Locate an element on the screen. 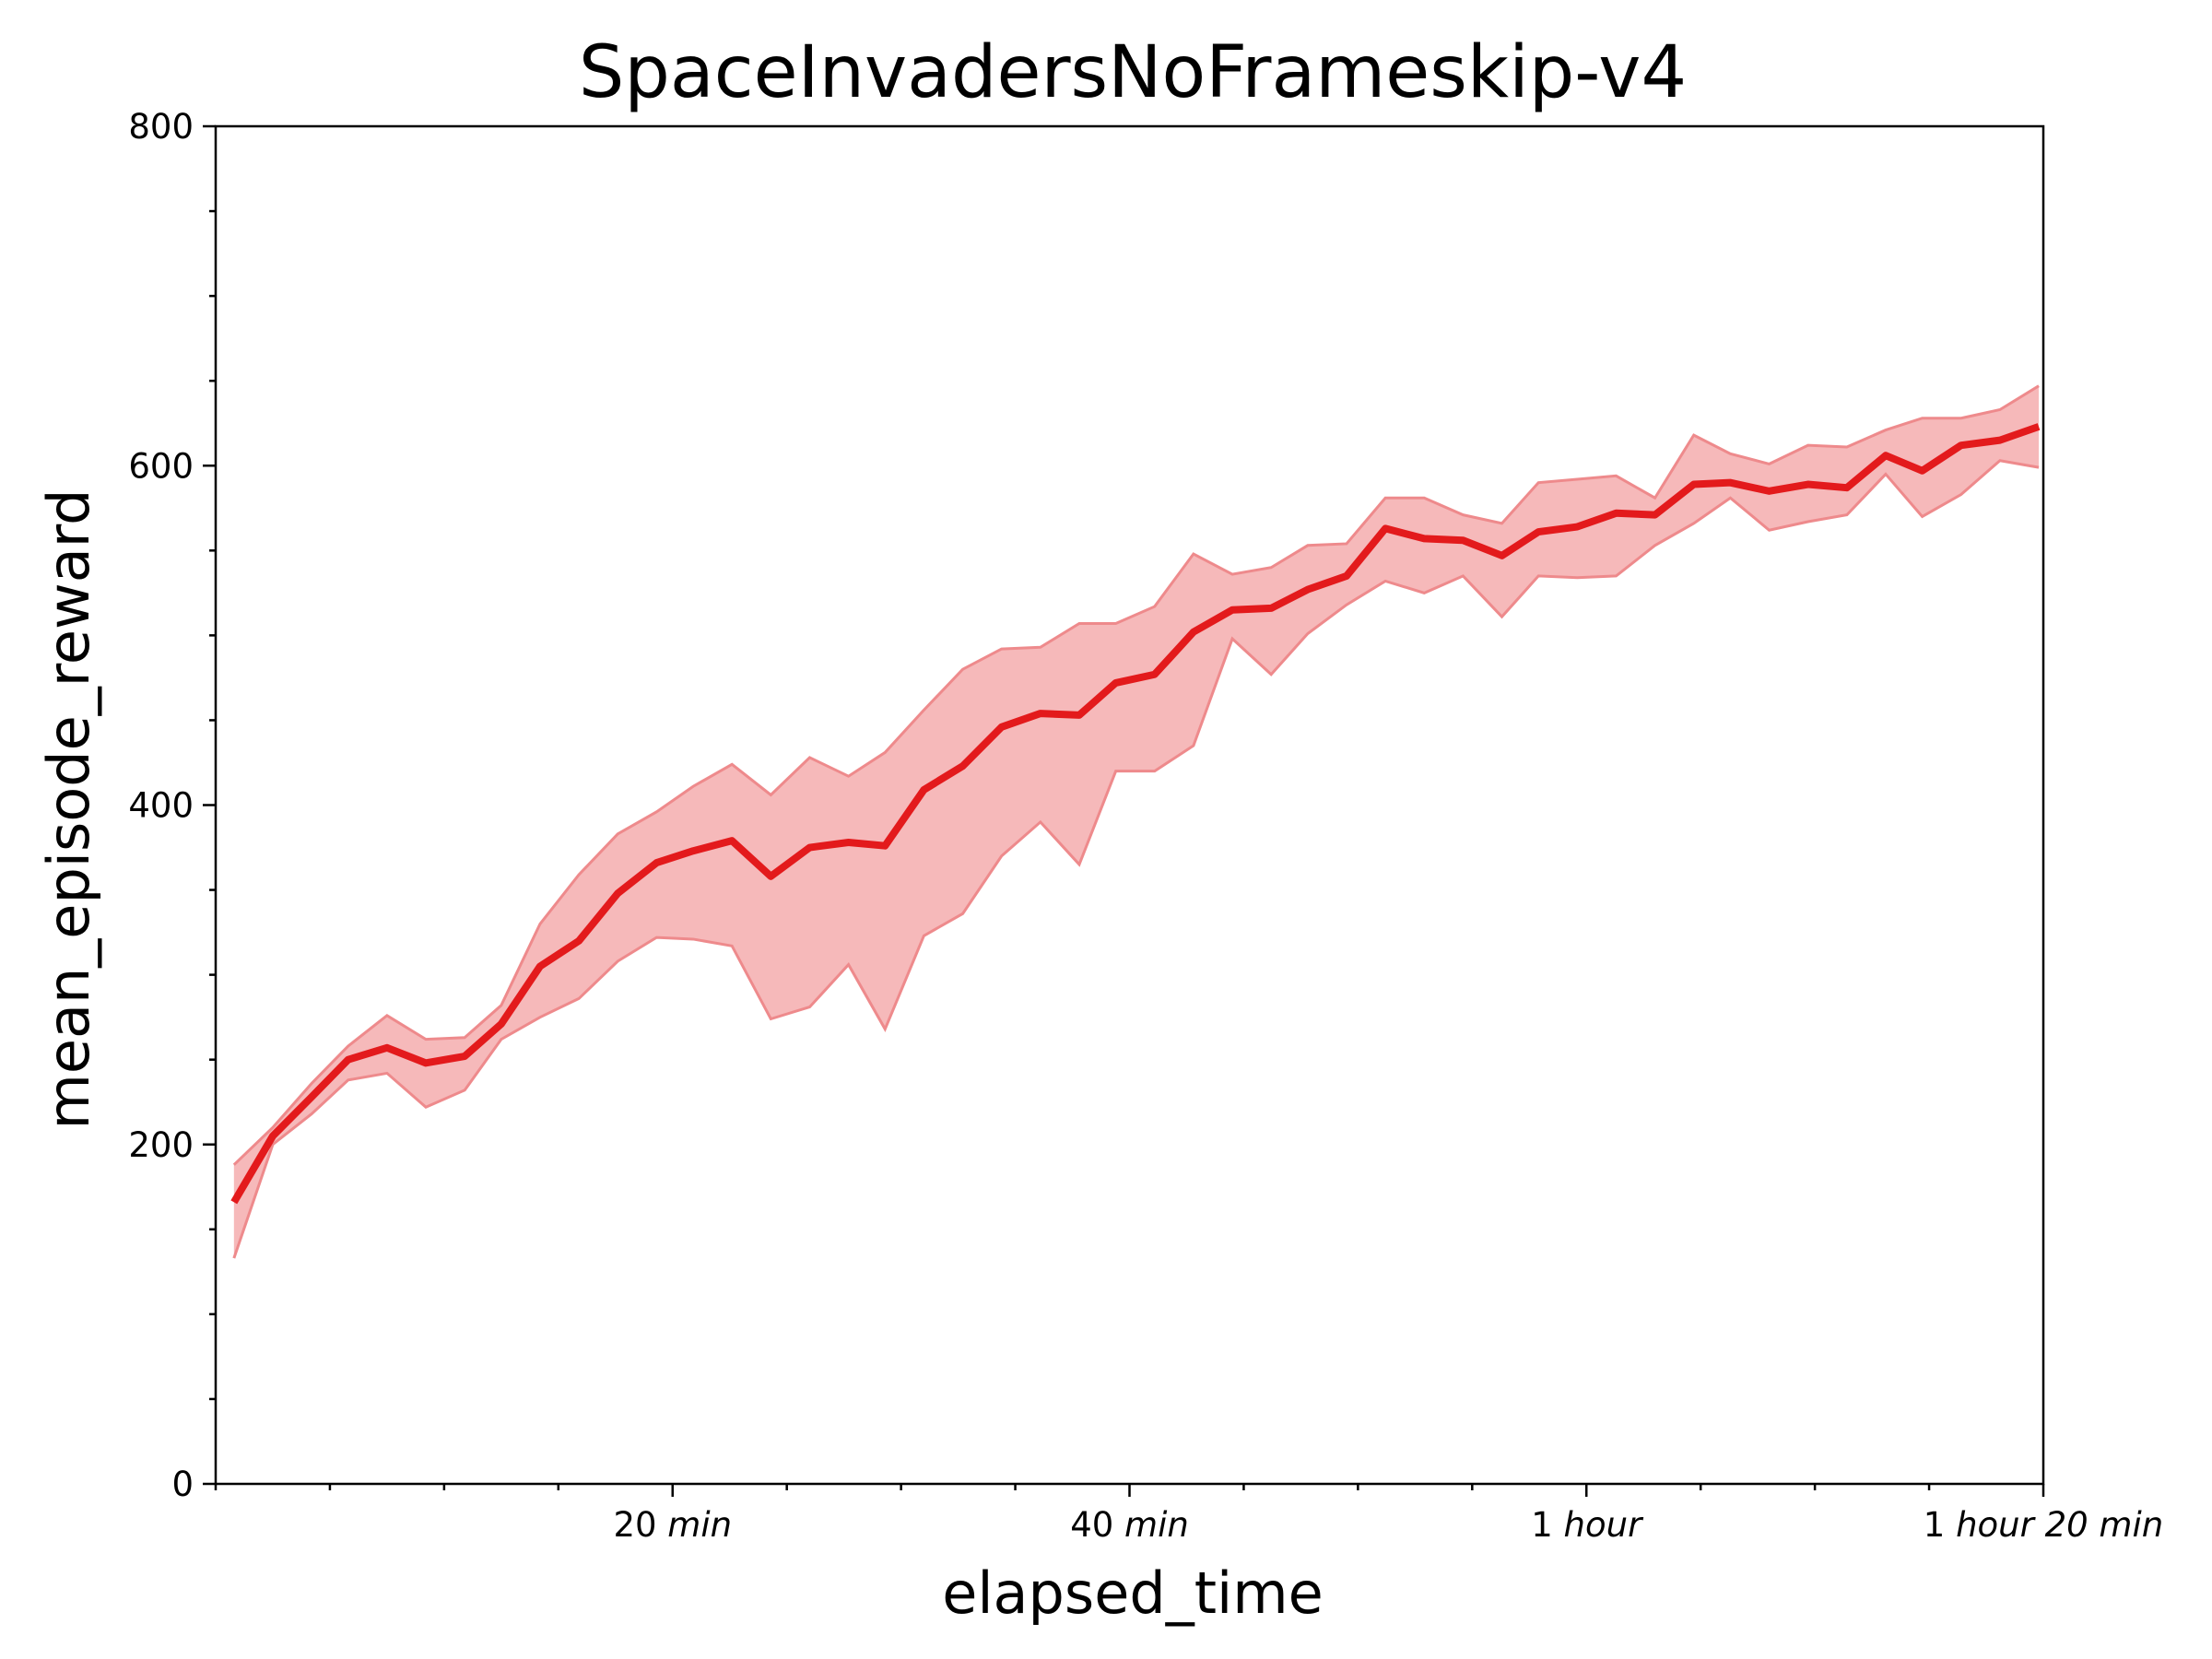 The height and width of the screenshot is (1659, 2212). y-tick-label: 0 is located at coordinates (182, 1484).